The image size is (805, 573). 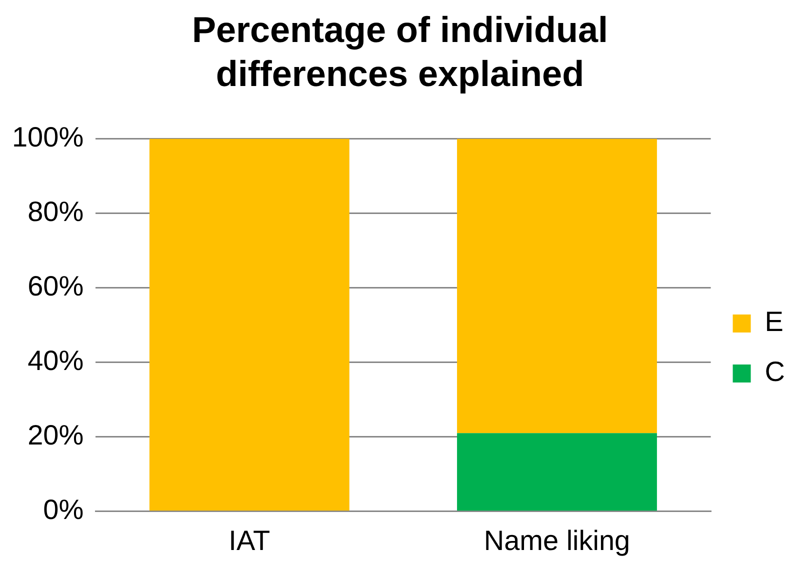 I want to click on y-tick-label: 20%, so click(x=56, y=435).